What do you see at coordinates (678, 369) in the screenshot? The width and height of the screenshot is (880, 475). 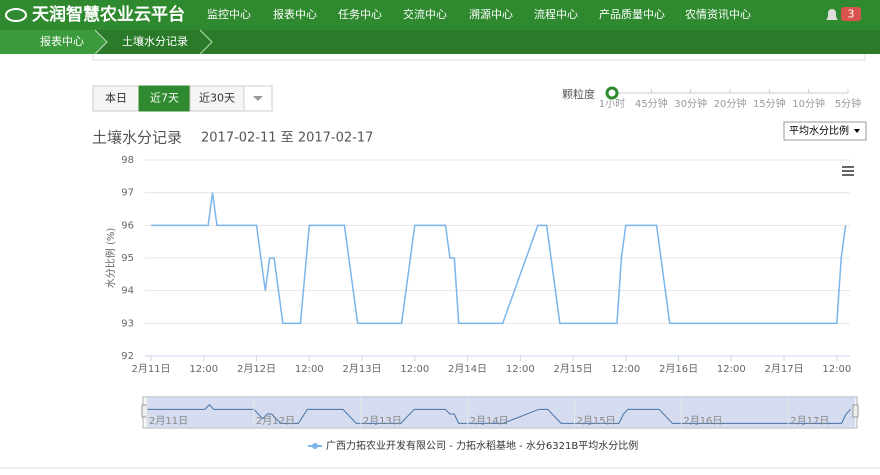 I see `x-tick-label: 2月16日` at bounding box center [678, 369].